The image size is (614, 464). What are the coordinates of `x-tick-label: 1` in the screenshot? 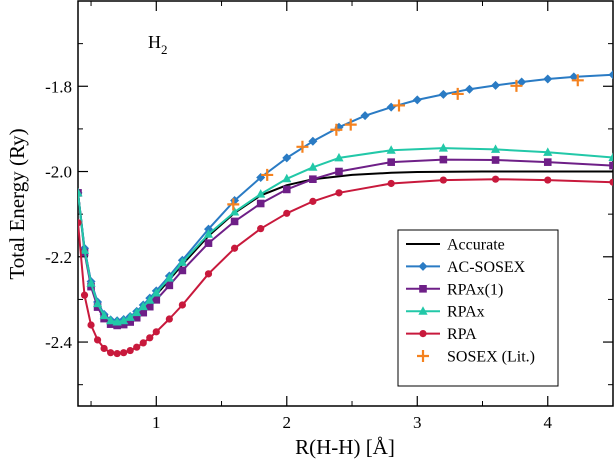 It's located at (156, 422).